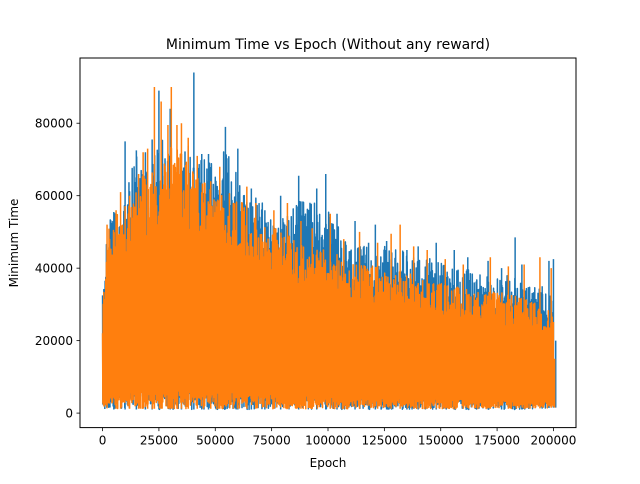  Describe the element at coordinates (54, 341) in the screenshot. I see `y-tick-label: 20000` at that location.